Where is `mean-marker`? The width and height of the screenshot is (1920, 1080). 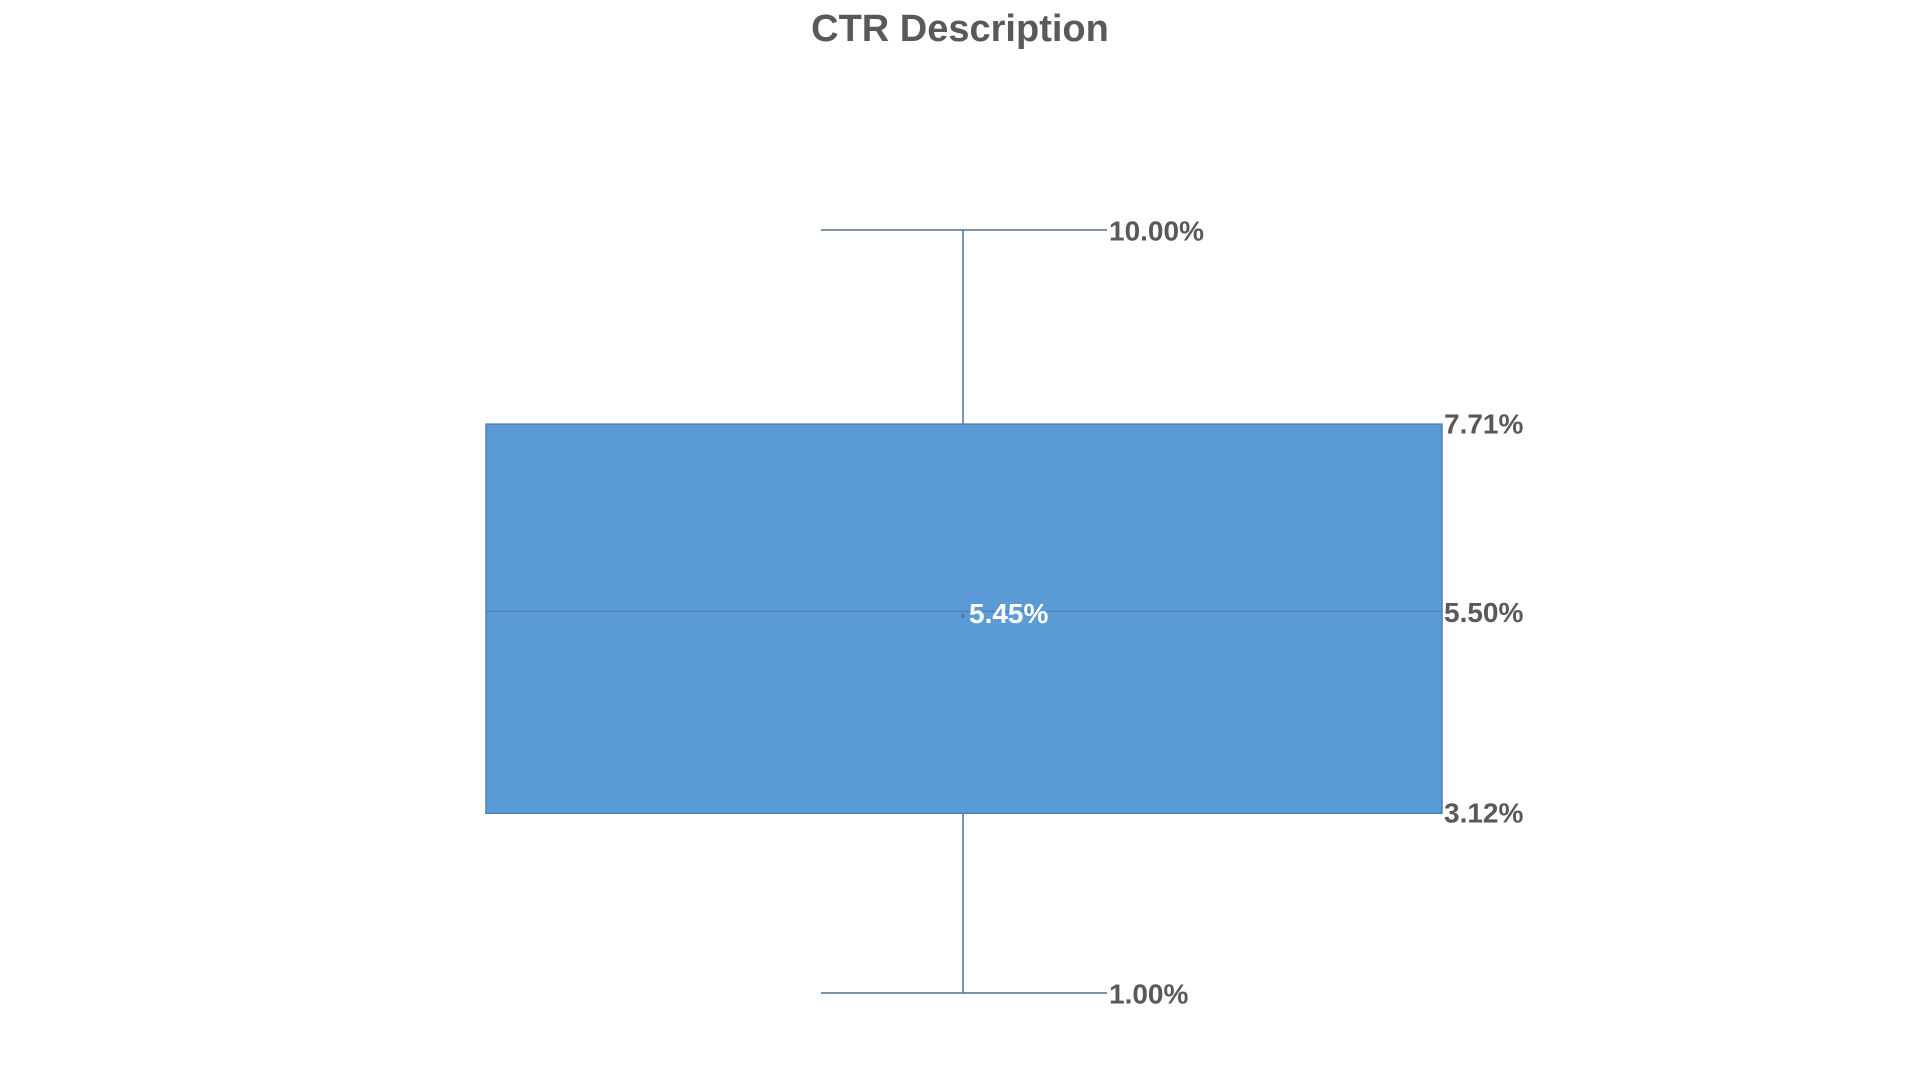 mean-marker is located at coordinates (963, 615).